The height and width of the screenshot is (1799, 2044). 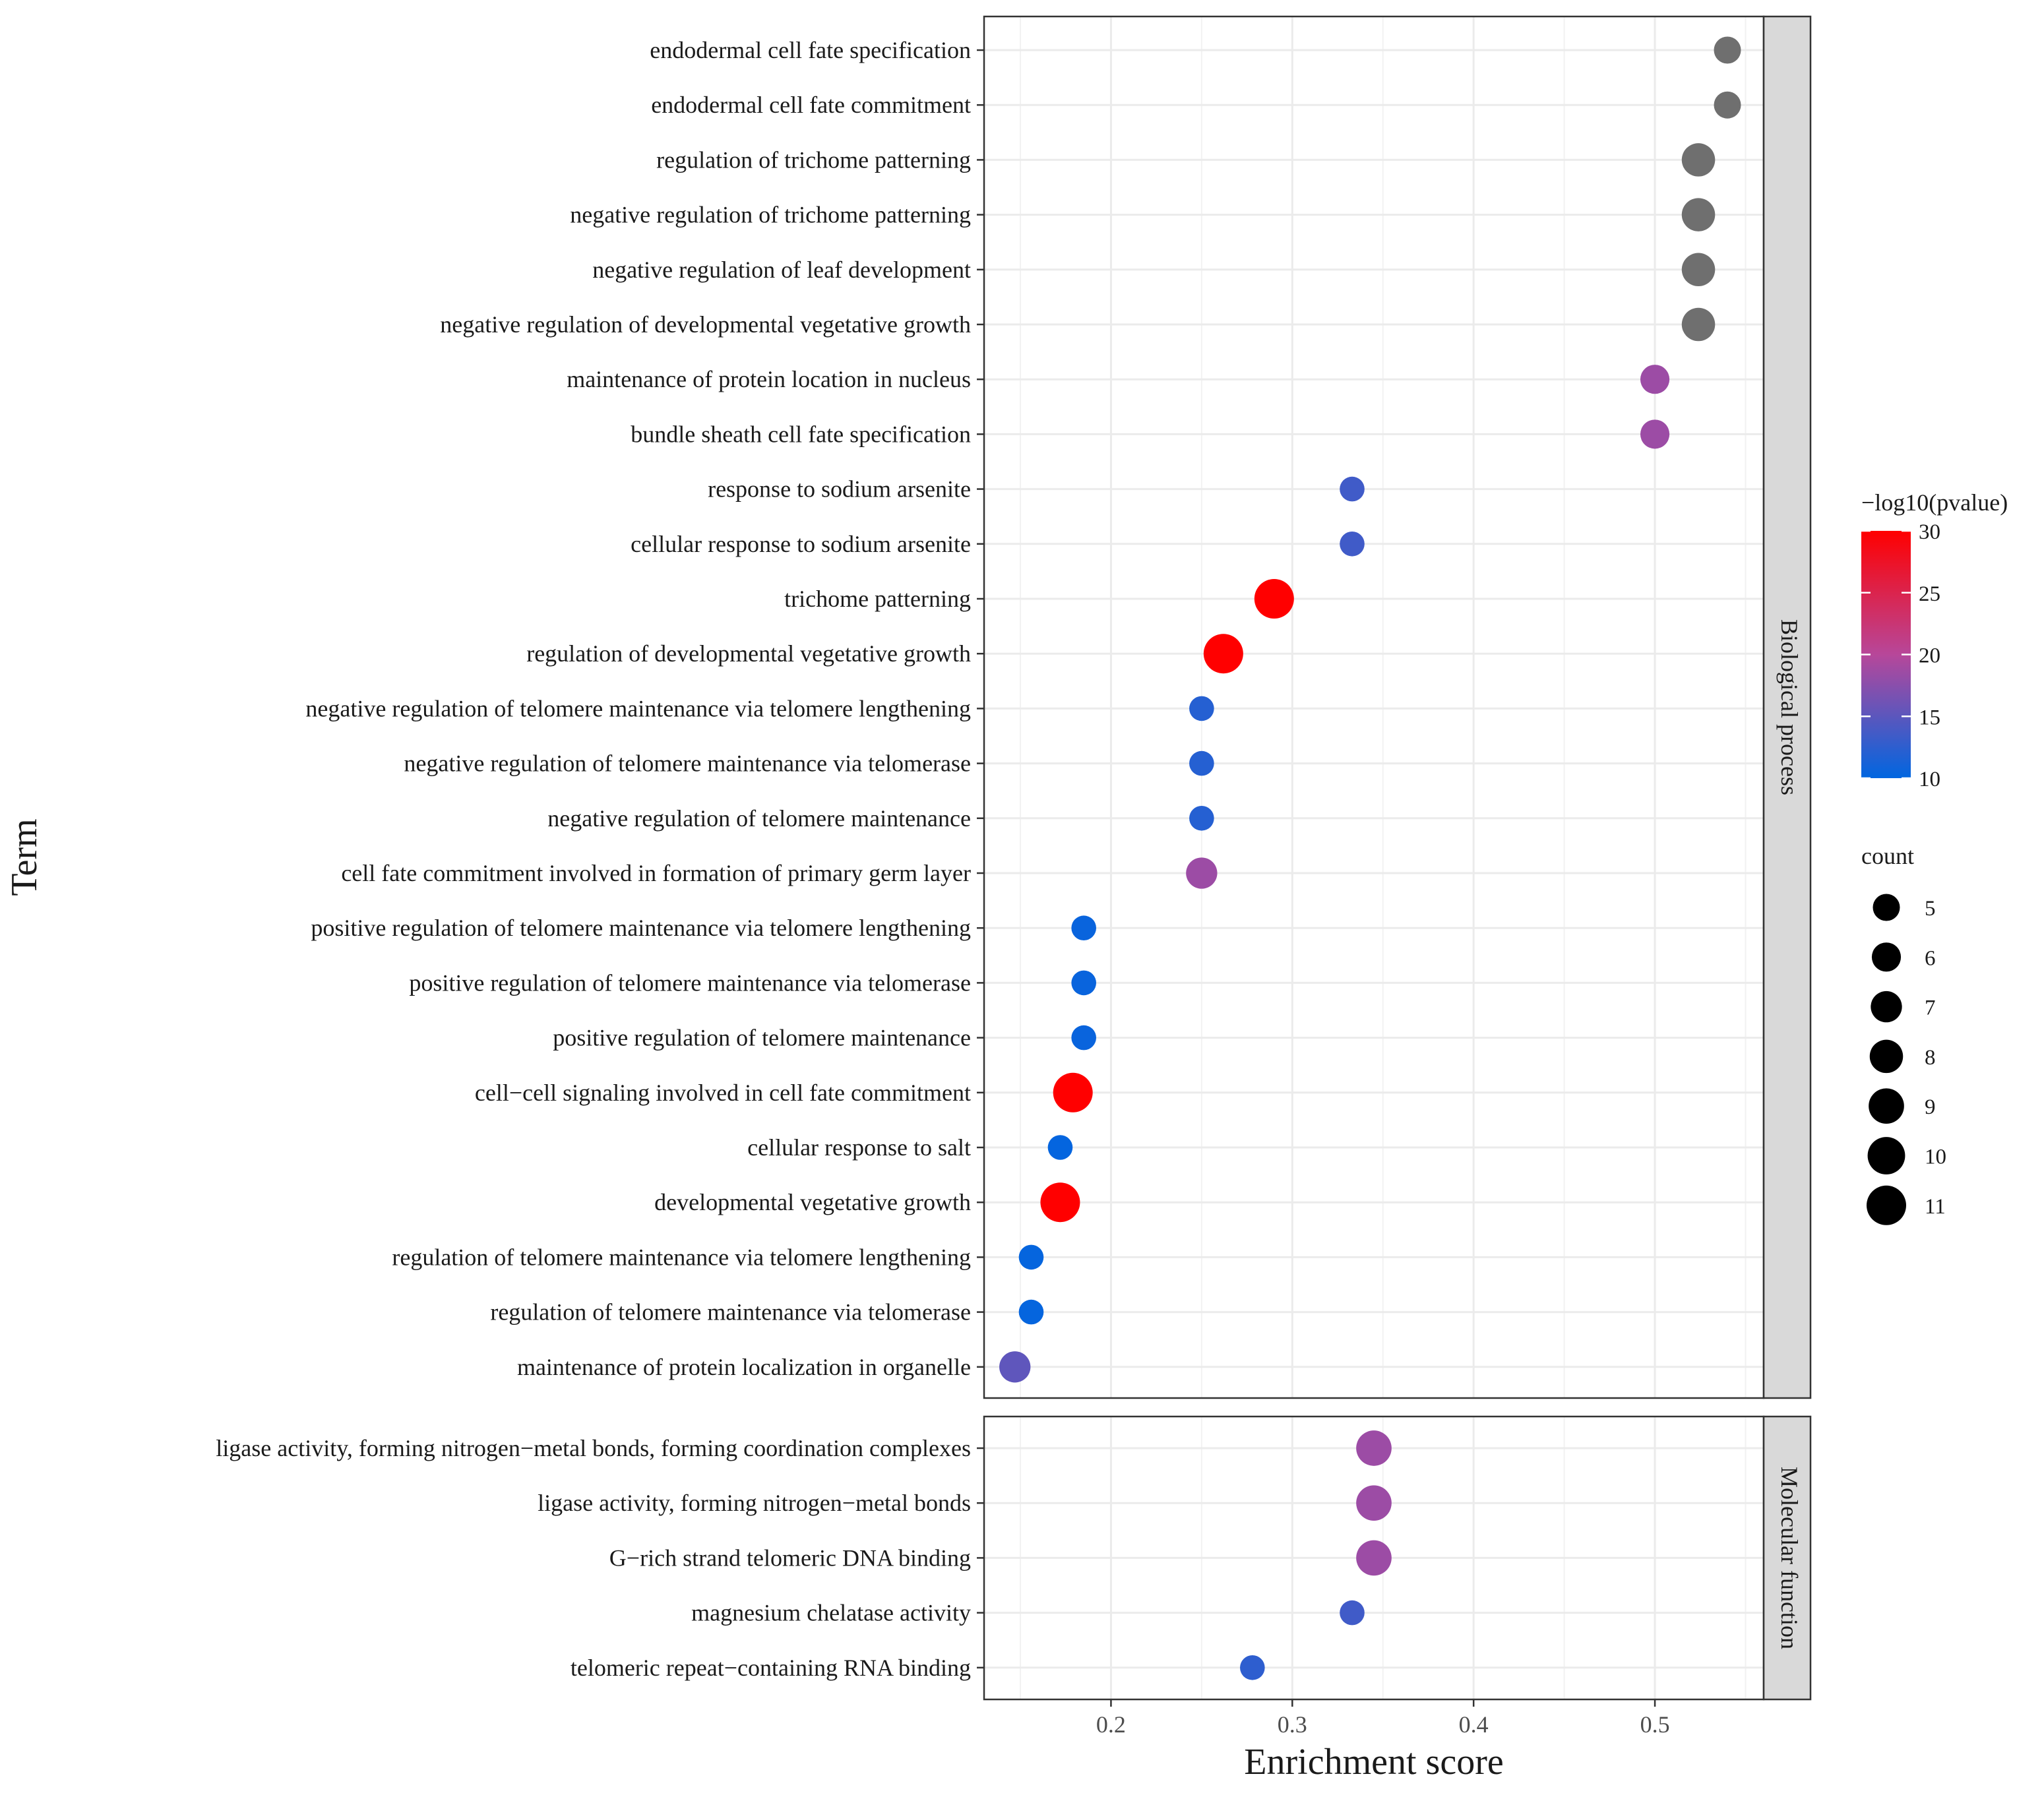 What do you see at coordinates (1929, 779) in the screenshot?
I see `colorbar-tick-label: 10` at bounding box center [1929, 779].